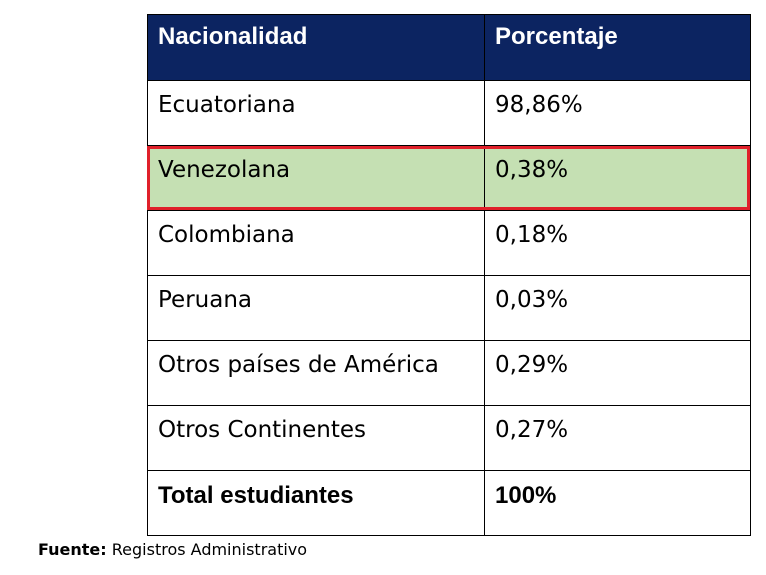 This screenshot has height=575, width=766. What do you see at coordinates (617, 503) in the screenshot?
I see `total-value-cell: 100%` at bounding box center [617, 503].